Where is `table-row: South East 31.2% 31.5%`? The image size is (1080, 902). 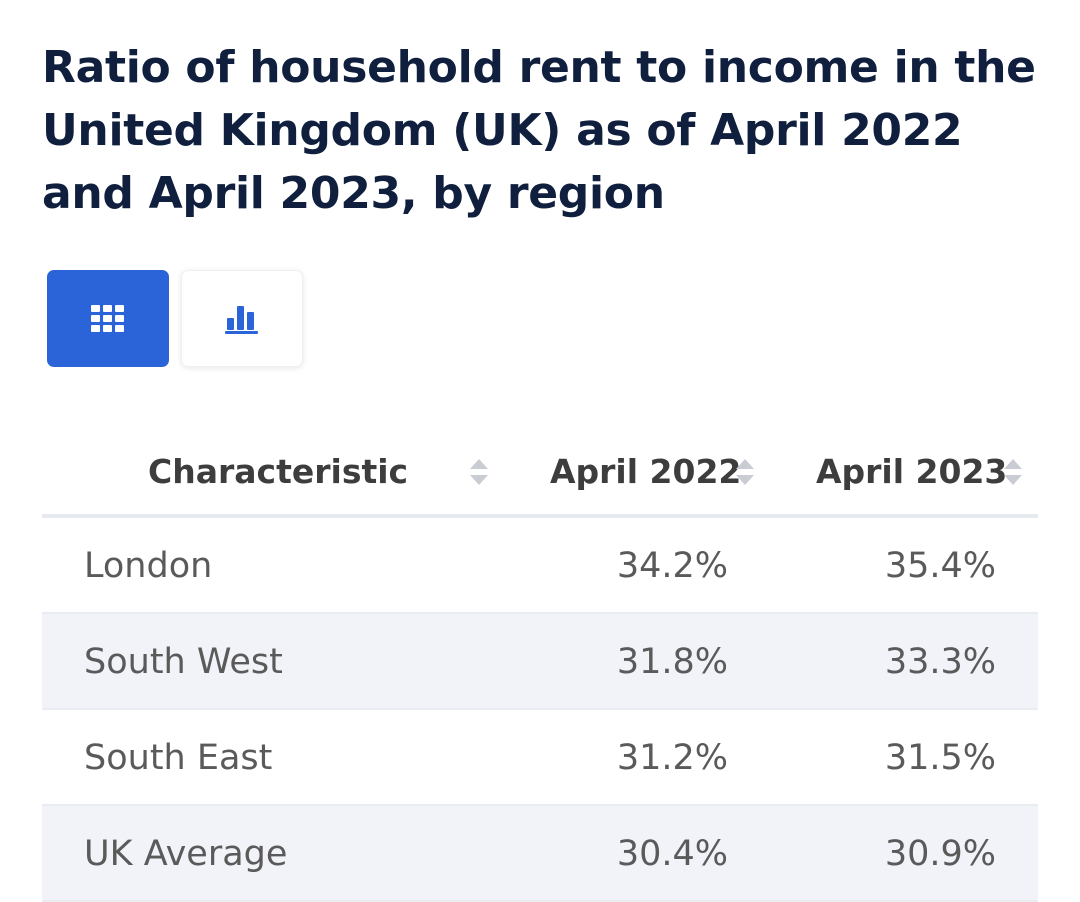
table-row: South East 31.2% 31.5% is located at coordinates (540, 758).